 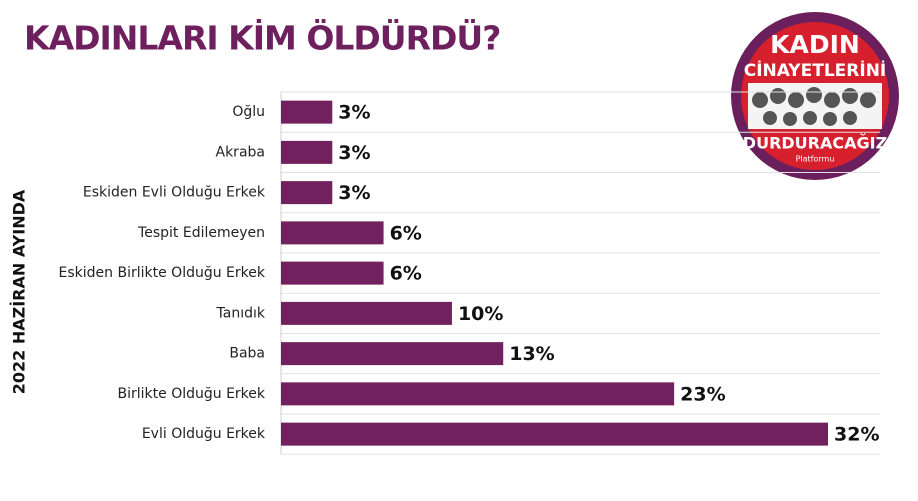 What do you see at coordinates (815, 70) in the screenshot?
I see `logo-text: CİNAYETLERİNİ` at bounding box center [815, 70].